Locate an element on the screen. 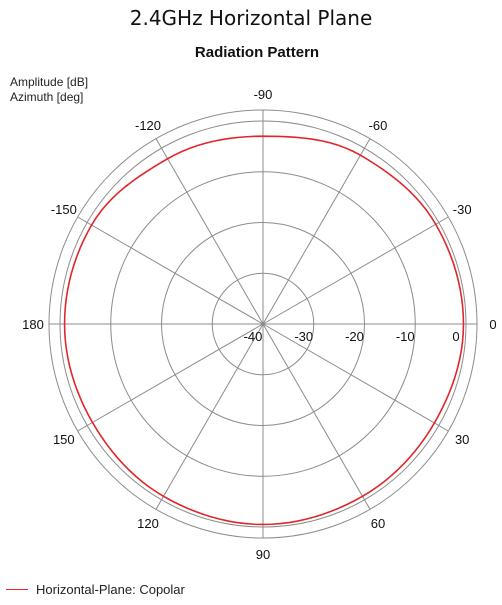 The image size is (502, 605). legend-label: Horizontal-Plane: Copolar is located at coordinates (110, 589).